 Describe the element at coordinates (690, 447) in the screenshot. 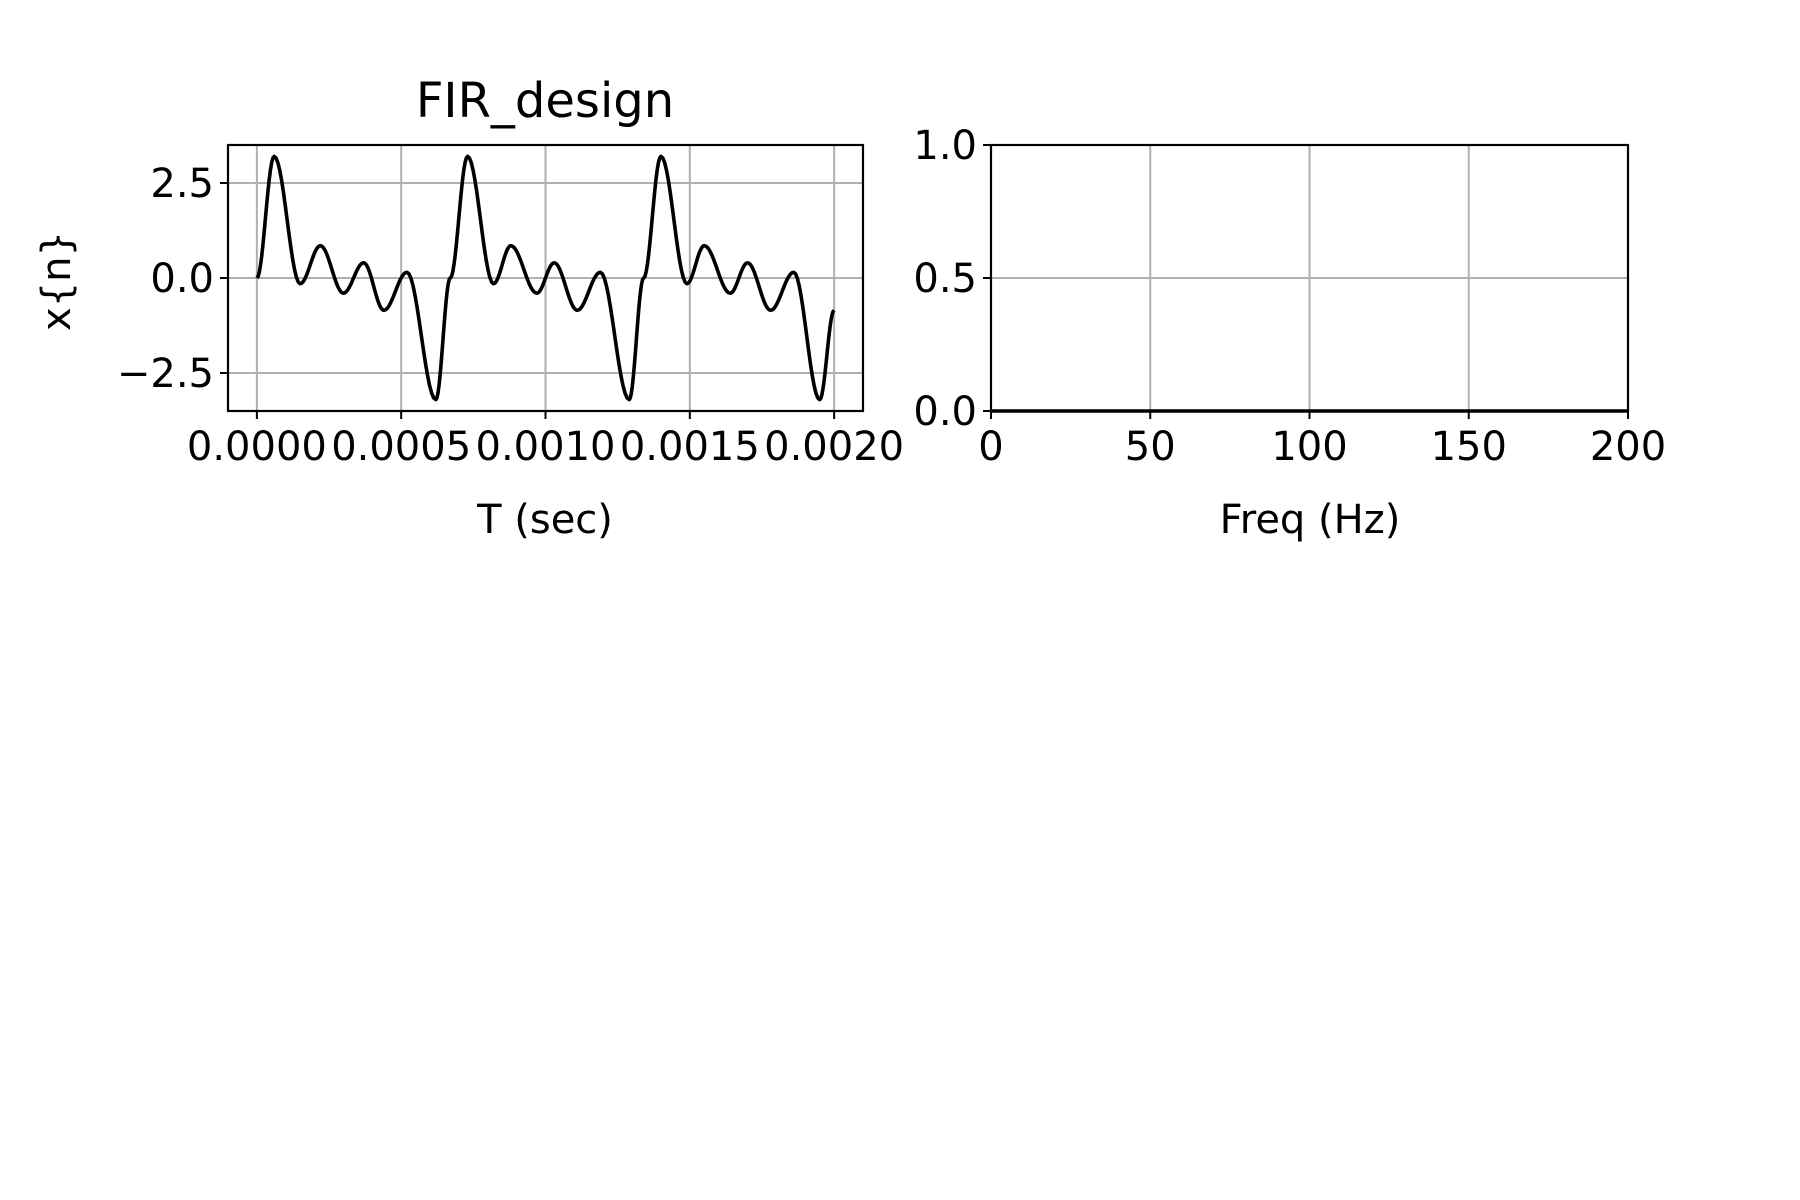

I see `x-tick-label: 0.0015` at that location.